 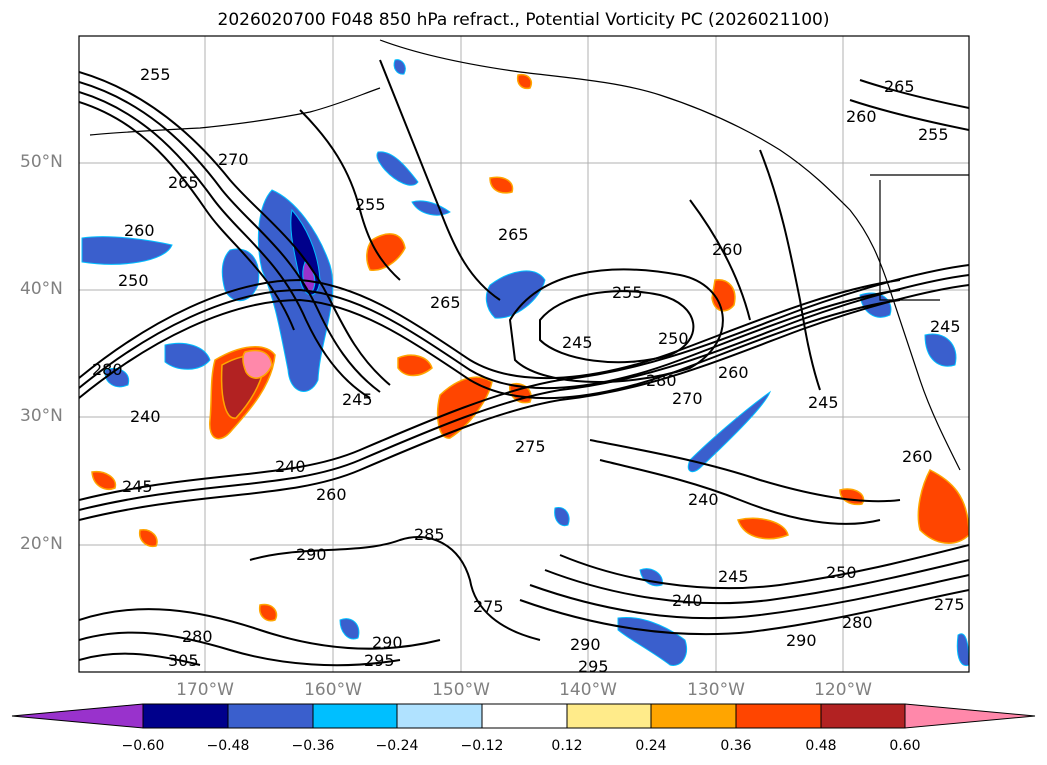 I want to click on colorbar, so click(x=523, y=716).